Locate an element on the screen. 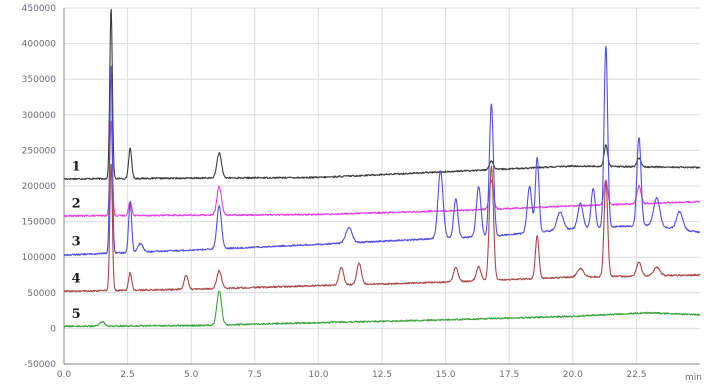 The width and height of the screenshot is (704, 384). x-tick-label: 10.0 is located at coordinates (318, 375).